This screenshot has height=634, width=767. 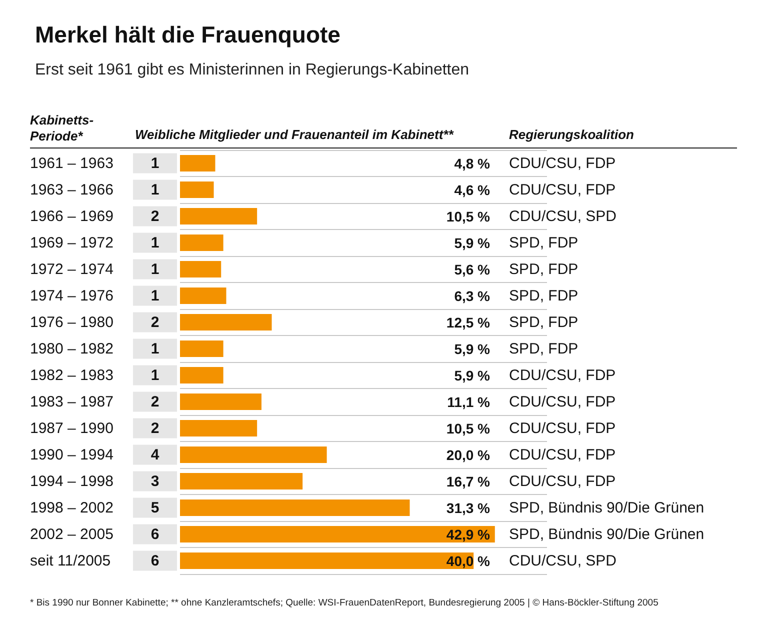 What do you see at coordinates (62, 128) in the screenshot?
I see `y-axis-title: Kabinetts- Periode*` at bounding box center [62, 128].